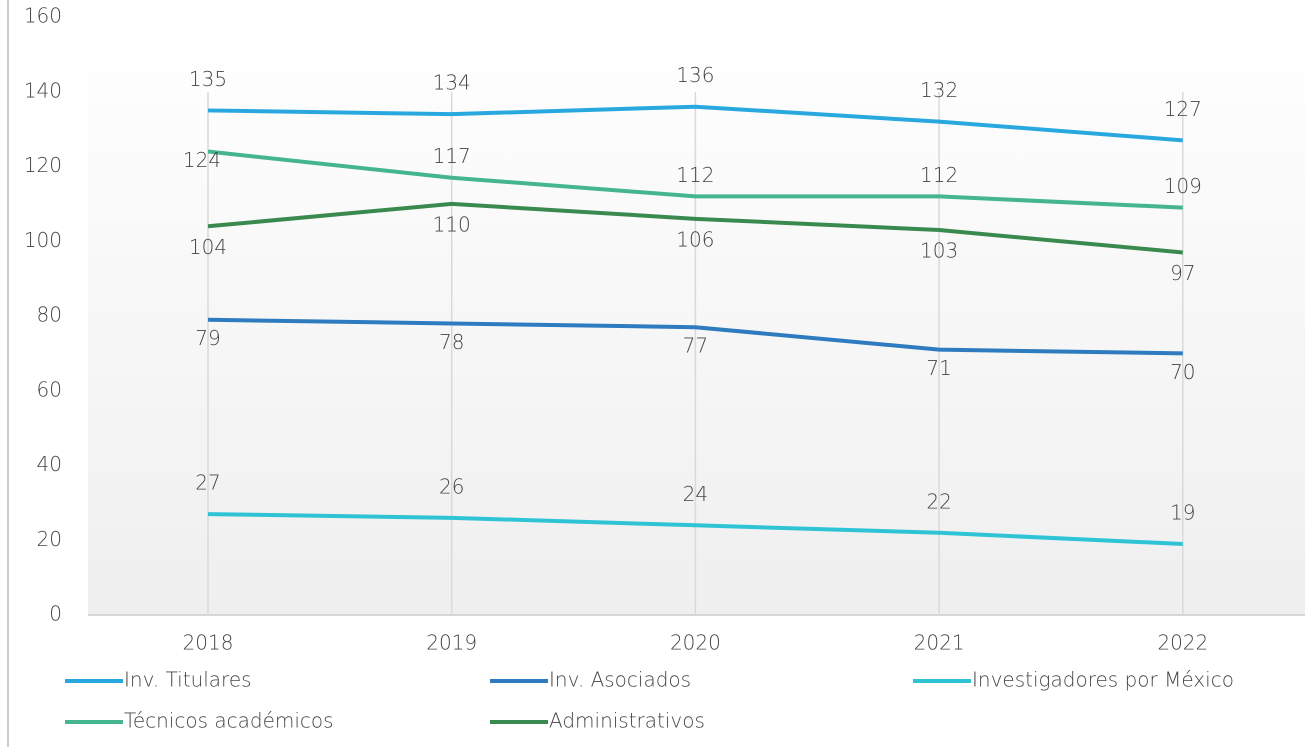  Describe the element at coordinates (938, 501) in the screenshot. I see `data-label: 22` at that location.